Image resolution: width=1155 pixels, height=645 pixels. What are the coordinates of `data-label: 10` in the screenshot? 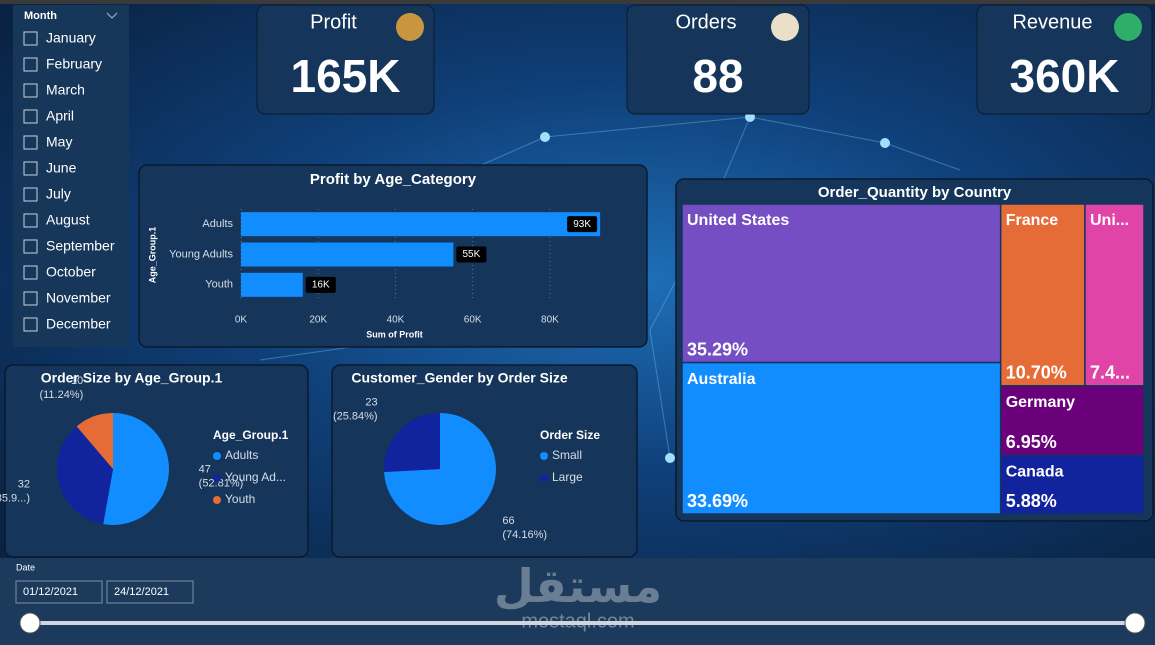 It's located at (77, 381).